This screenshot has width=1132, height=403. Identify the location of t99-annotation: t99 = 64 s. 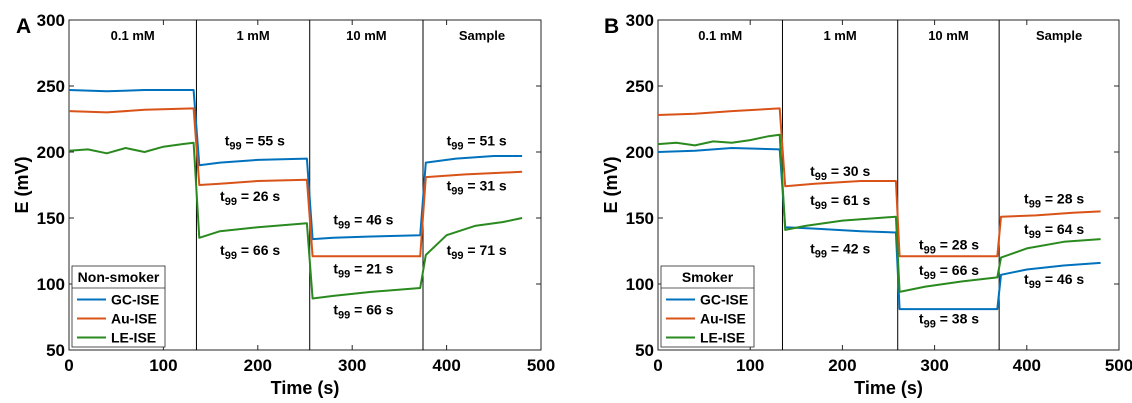
(1054, 231).